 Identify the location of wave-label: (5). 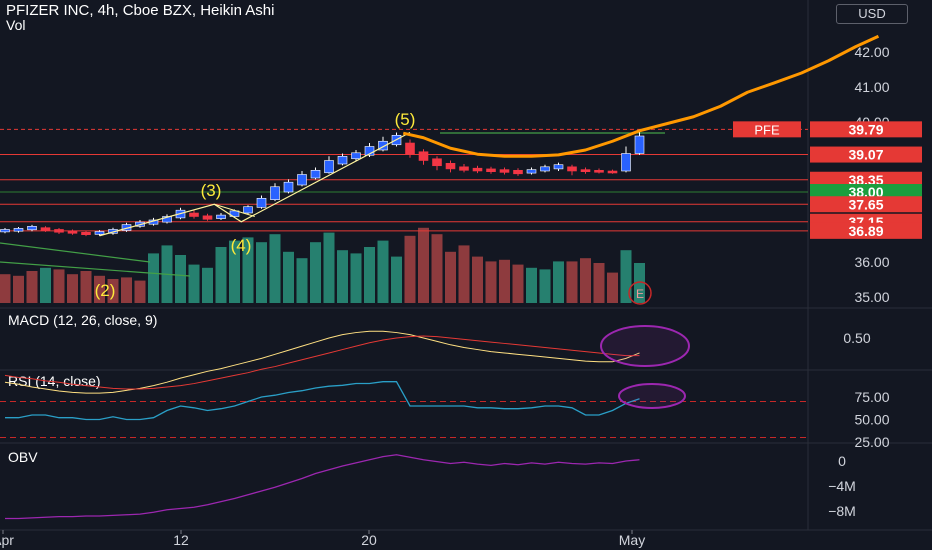
(405, 119).